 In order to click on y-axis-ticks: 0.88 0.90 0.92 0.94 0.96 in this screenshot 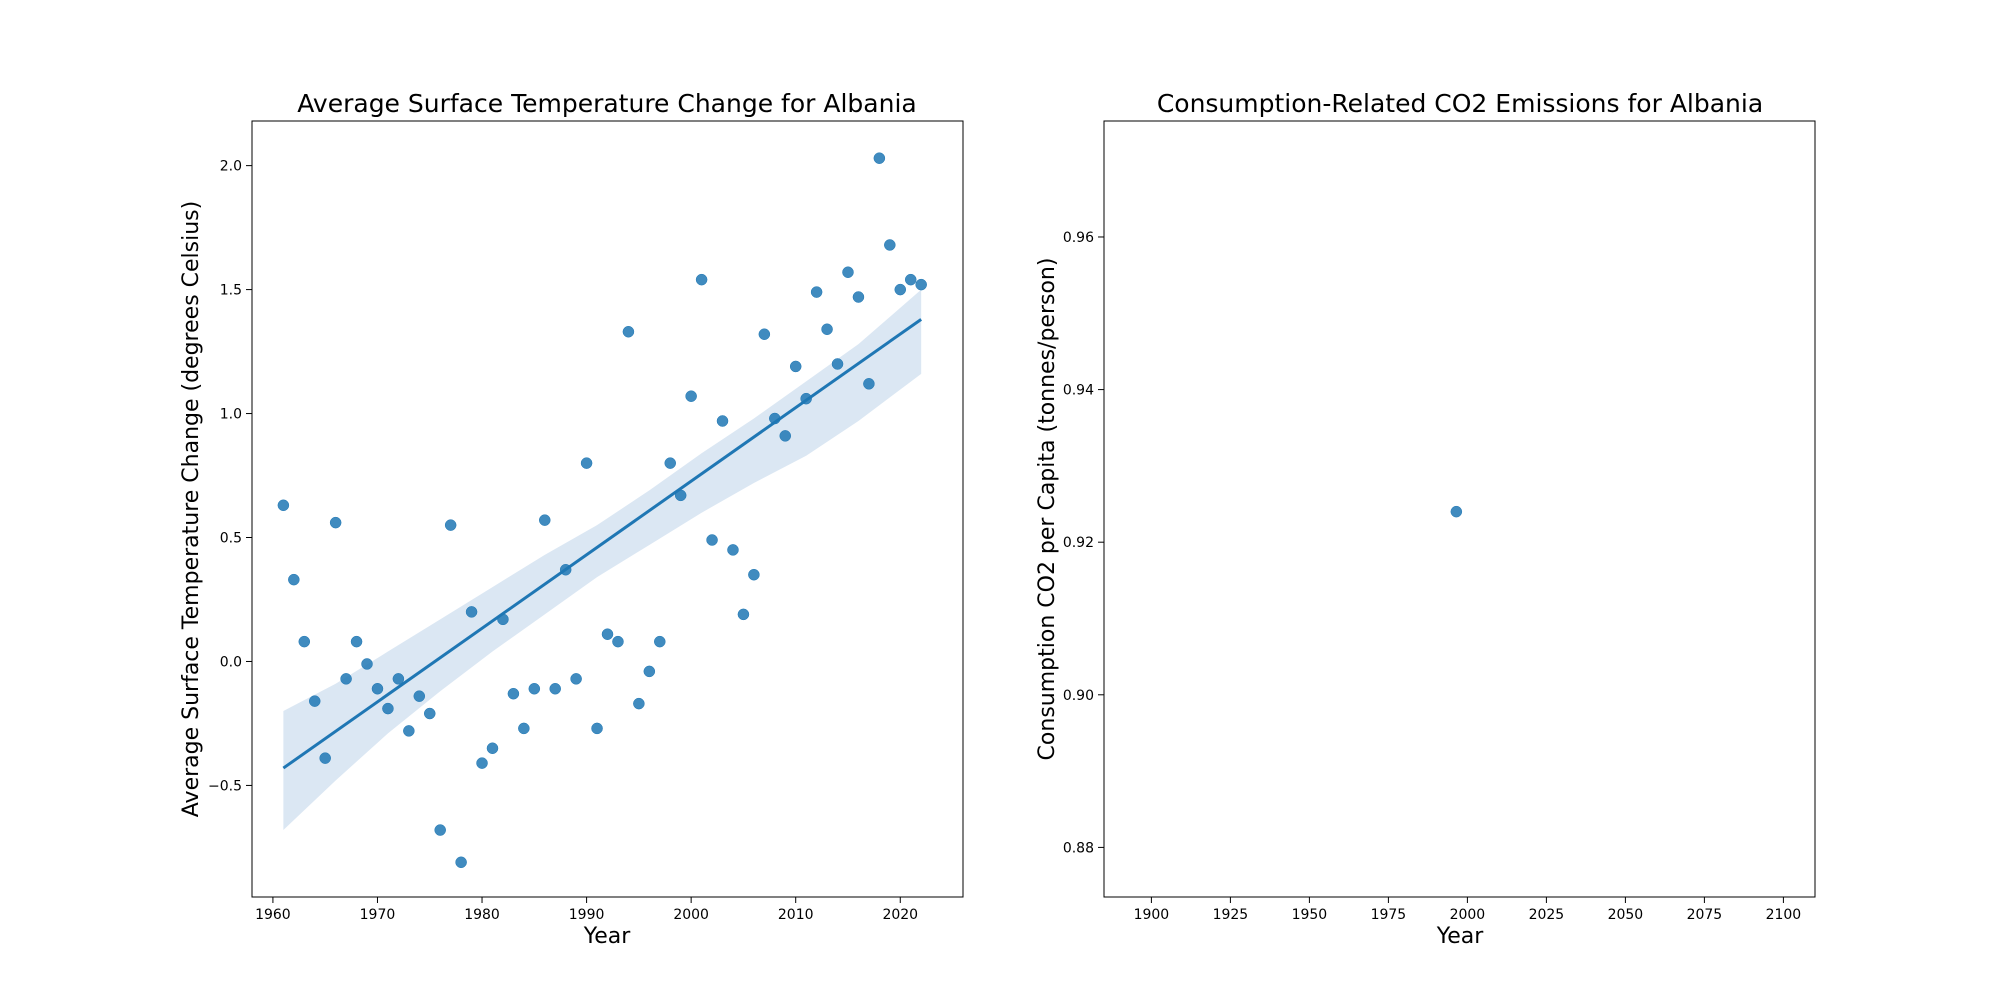, I will do `click(1083, 543)`.